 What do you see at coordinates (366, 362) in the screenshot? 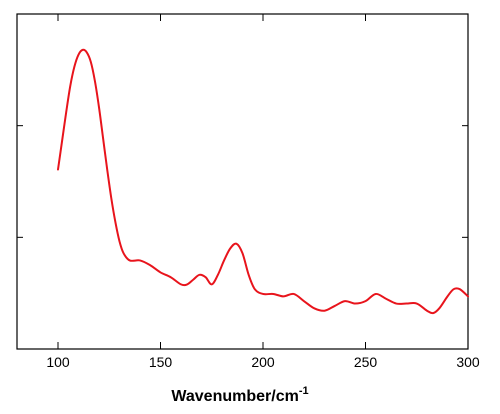
I see `x-tick-label: 250` at bounding box center [366, 362].